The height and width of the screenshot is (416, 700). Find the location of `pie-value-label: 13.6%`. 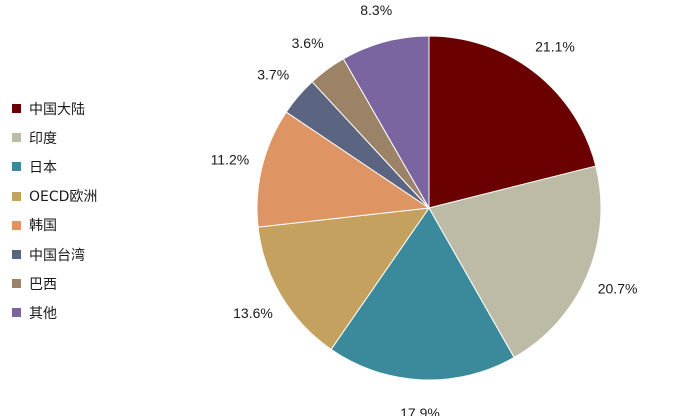

pie-value-label: 13.6% is located at coordinates (253, 313).